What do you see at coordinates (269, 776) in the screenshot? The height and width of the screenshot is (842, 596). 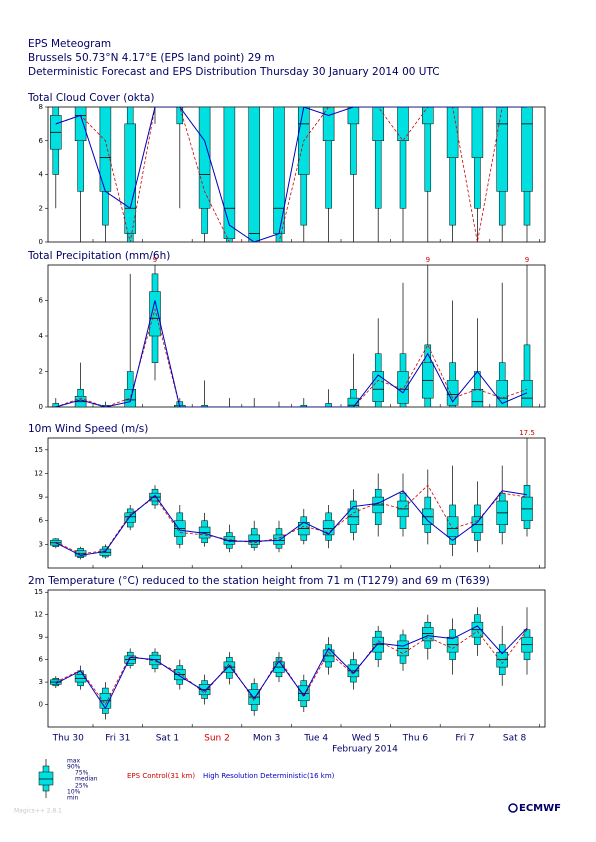 I see `legend-hres: High Resolution Deterministic(16 km)` at bounding box center [269, 776].